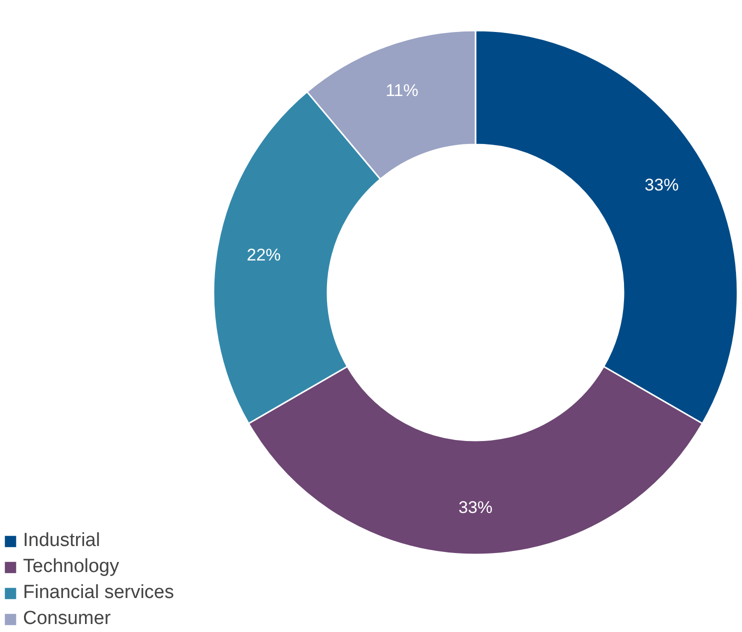 The width and height of the screenshot is (742, 632). I want to click on legend-label: Consumer, so click(67, 619).